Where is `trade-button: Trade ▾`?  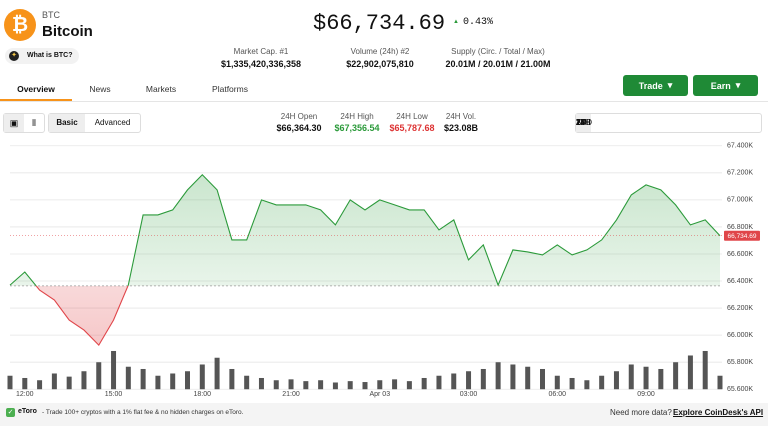 trade-button: Trade ▾ is located at coordinates (655, 85).